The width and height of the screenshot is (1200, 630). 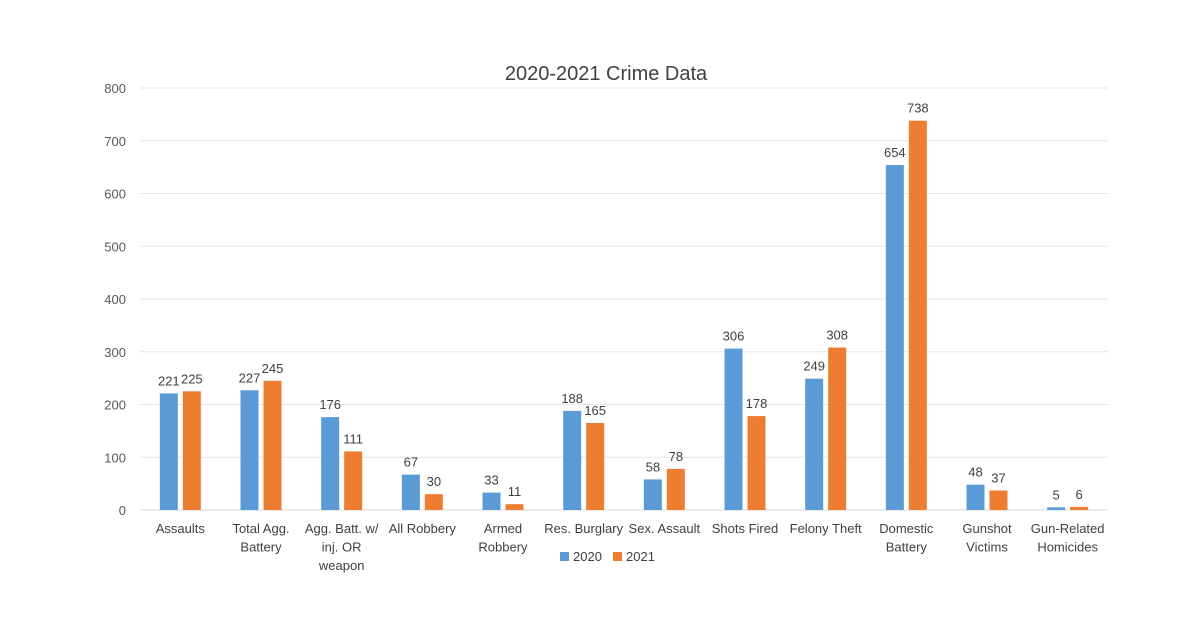 I want to click on data-label-2020: 33, so click(x=491, y=480).